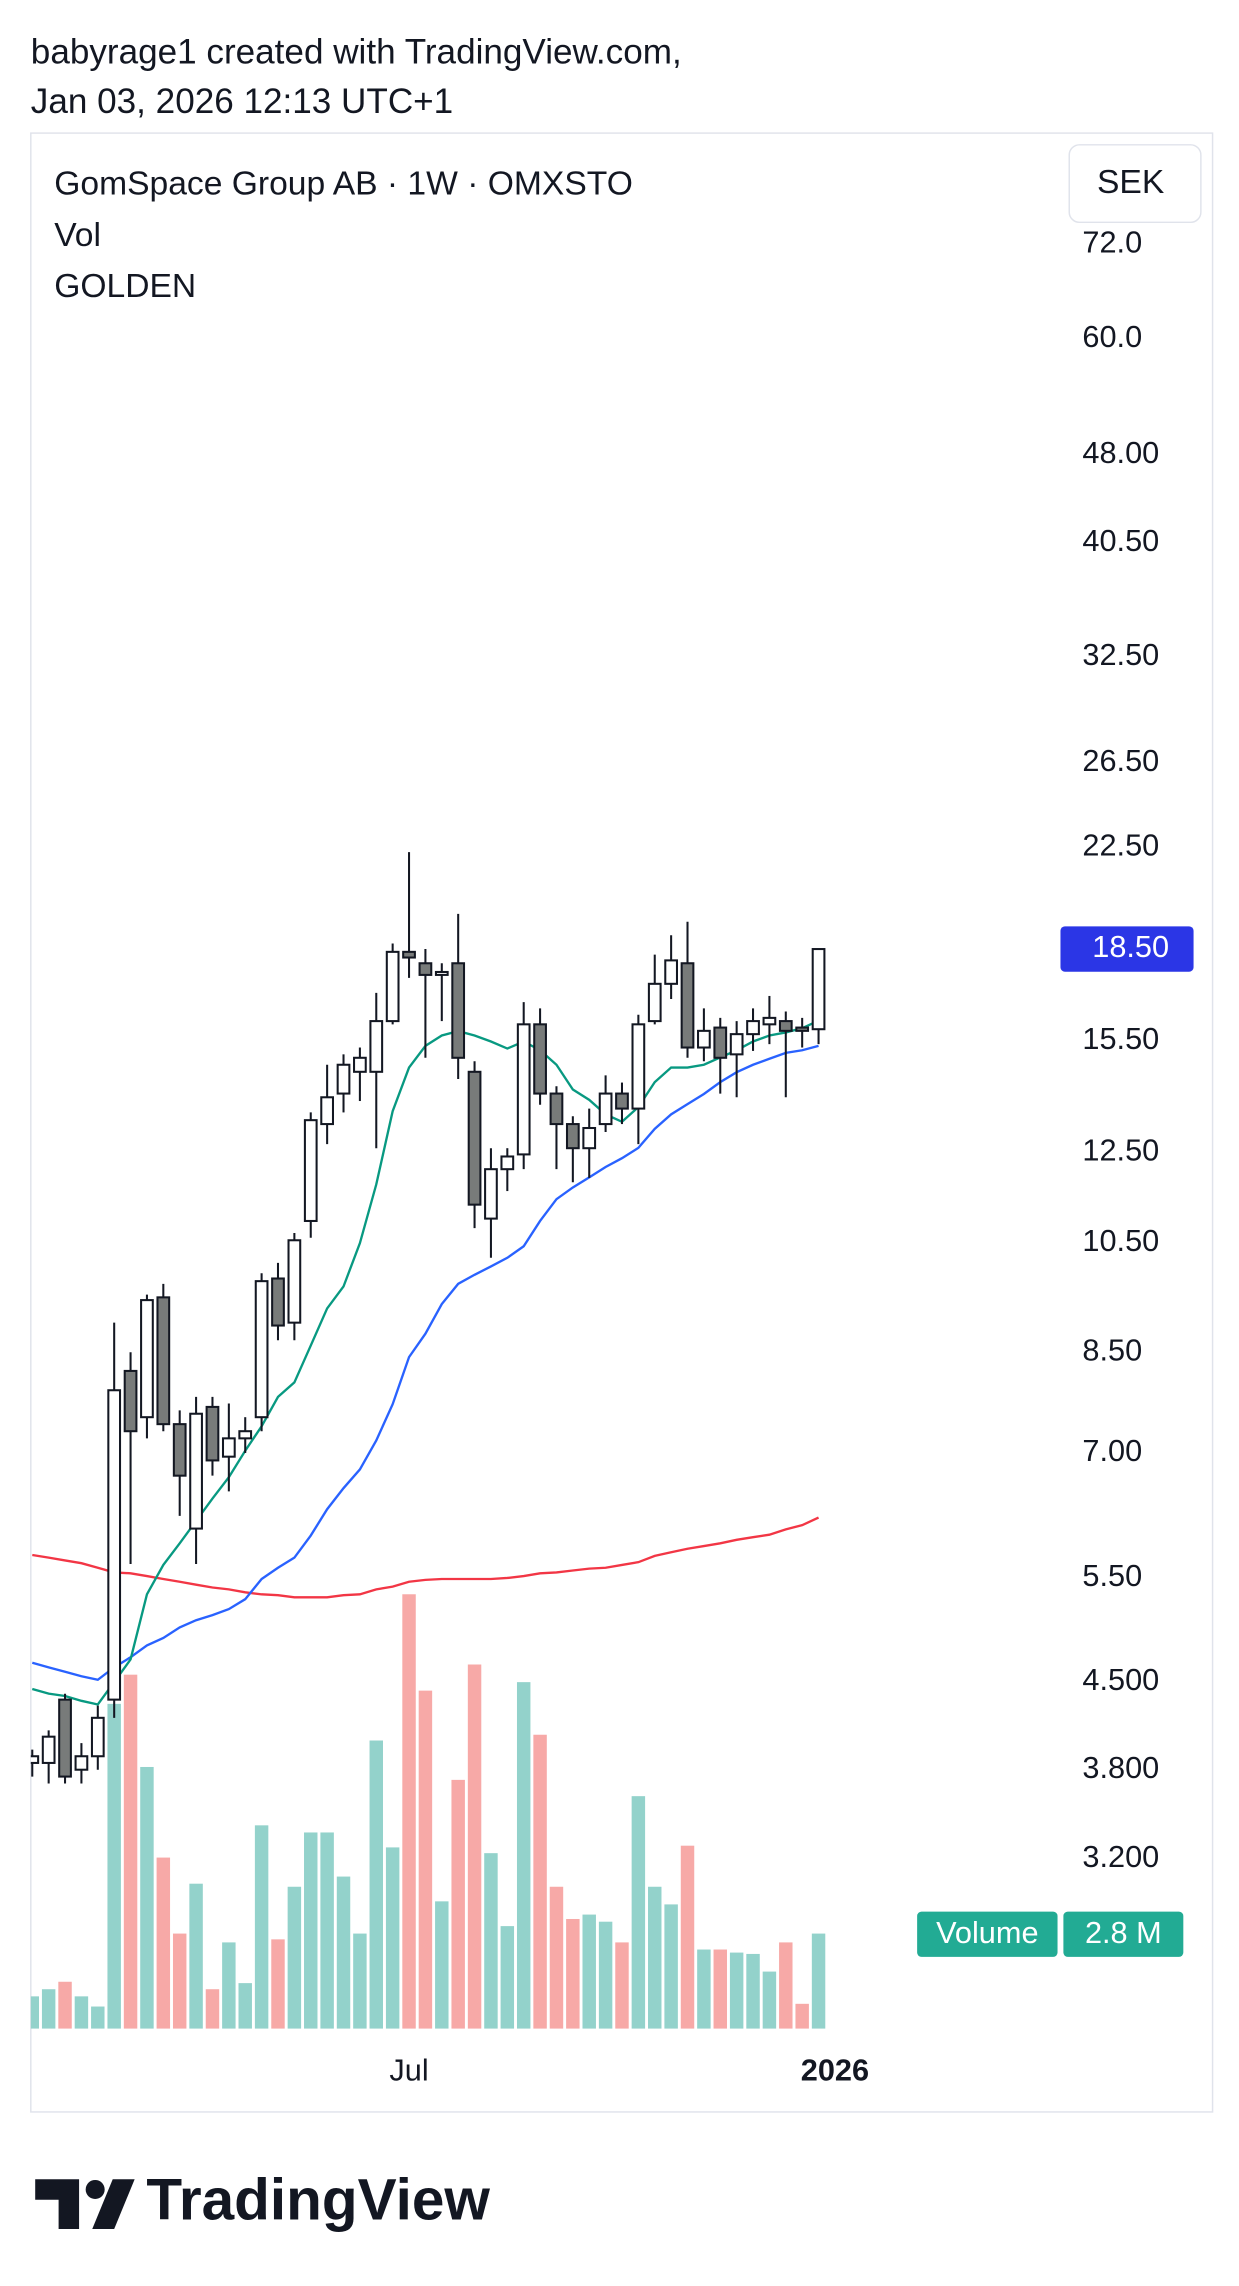 Image resolution: width=1239 pixels, height=2286 pixels. Describe the element at coordinates (57, 2204) in the screenshot. I see `logo-t` at that location.